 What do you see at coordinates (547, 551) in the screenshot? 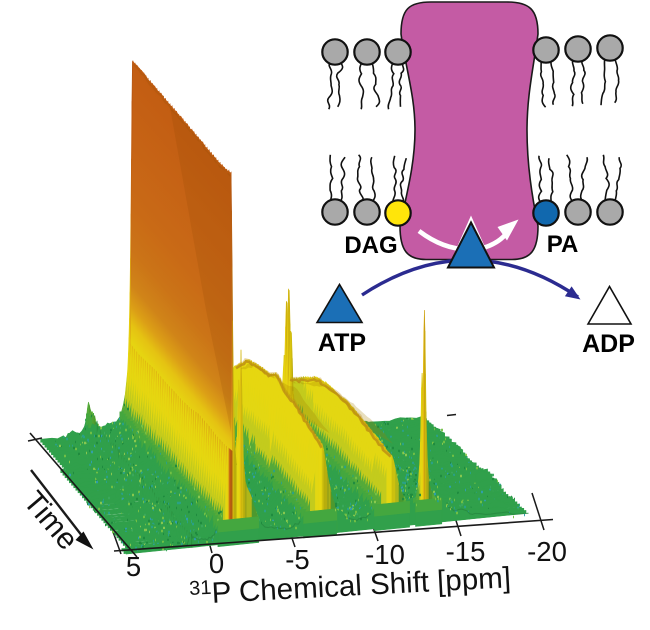
I see `svg-text: -20` at bounding box center [547, 551].